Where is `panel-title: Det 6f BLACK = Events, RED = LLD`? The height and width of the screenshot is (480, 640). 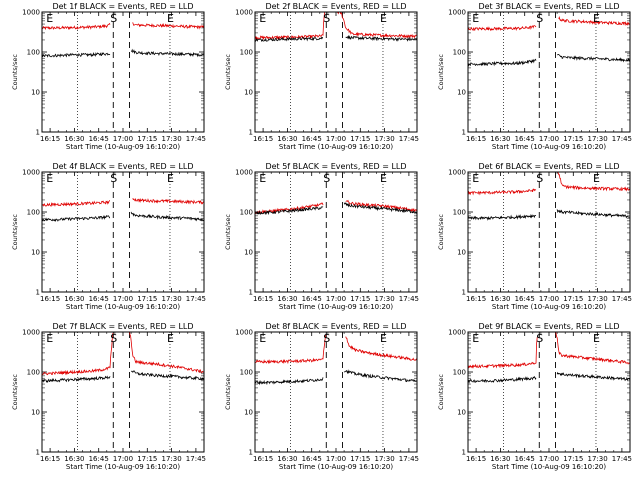 panel-title: Det 6f BLACK = Events, RED = LLD is located at coordinates (548, 166).